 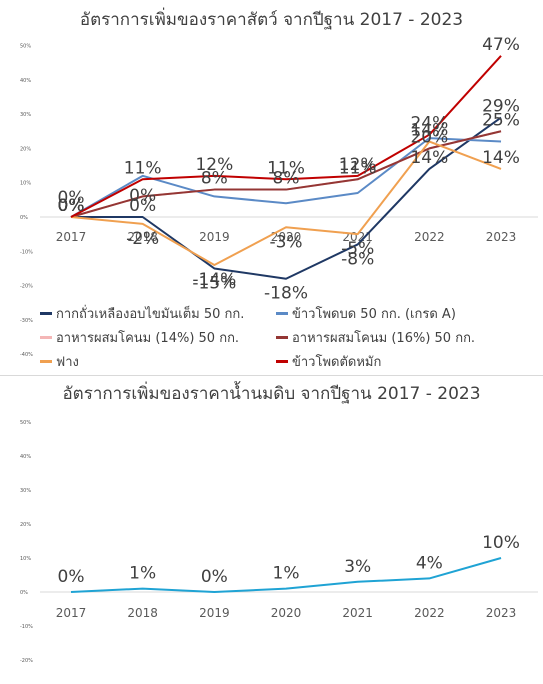 I want to click on data-label: -15%, so click(x=214, y=283).